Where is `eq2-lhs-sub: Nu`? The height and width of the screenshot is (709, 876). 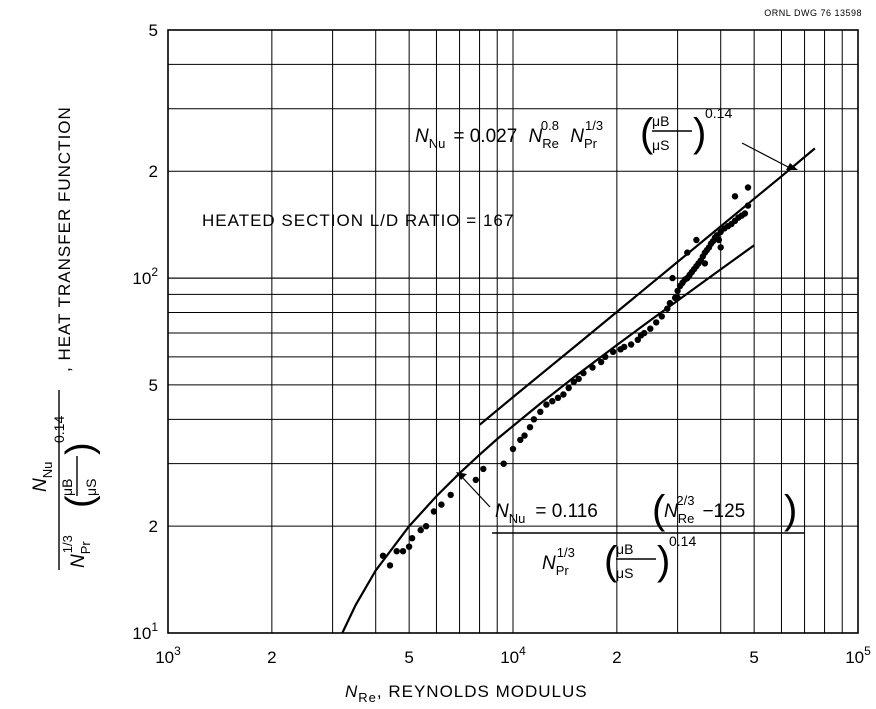
eq2-lhs-sub: Nu is located at coordinates (517, 518).